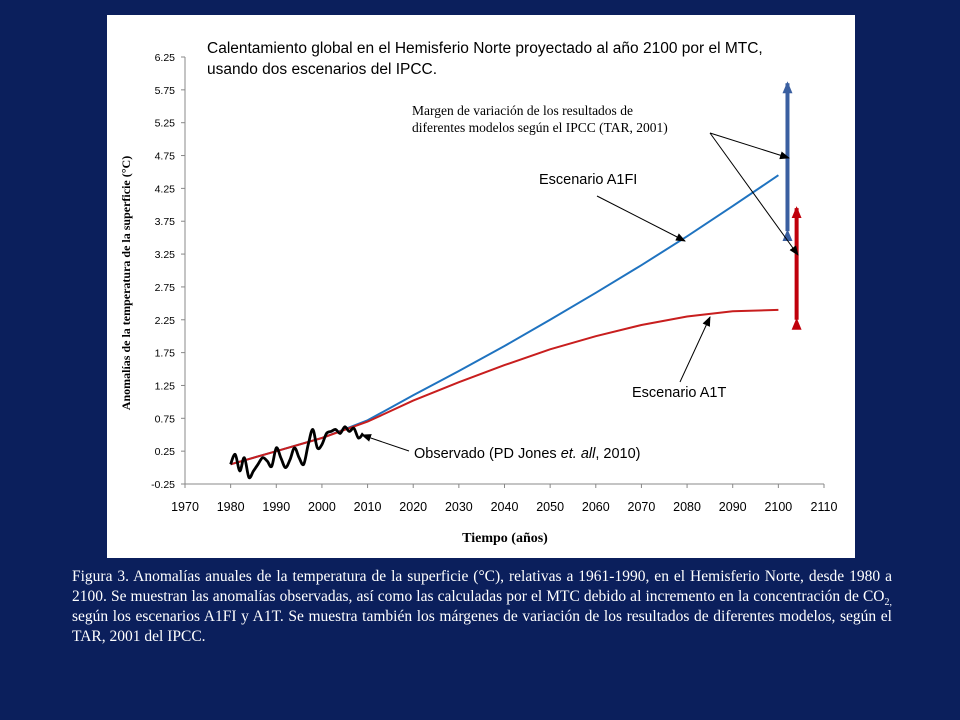 This screenshot has height=720, width=960. I want to click on x-tick-label: 2110, so click(824, 507).